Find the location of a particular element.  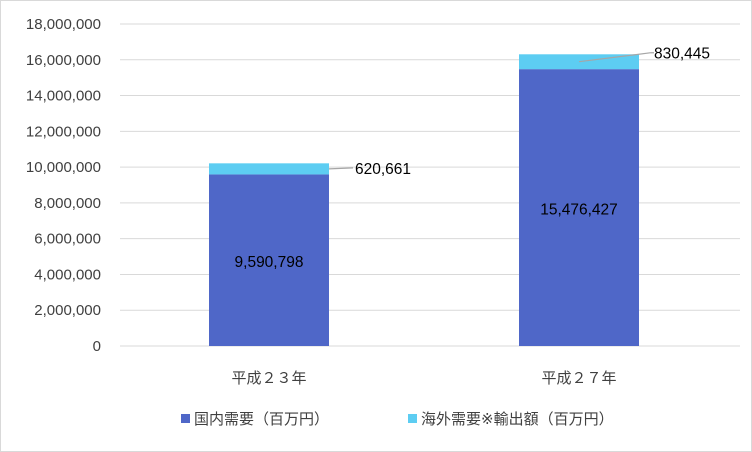

y-tick-label: 8,000,000 is located at coordinates (67, 203).